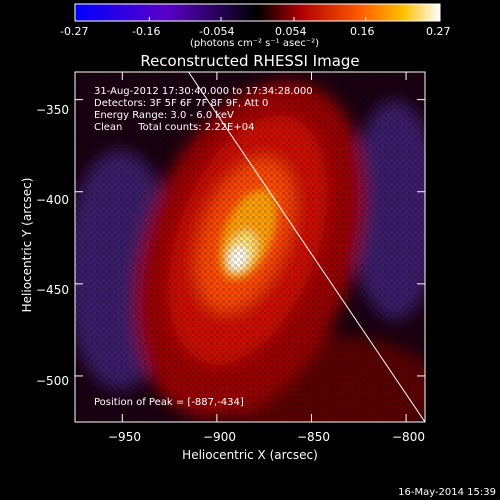 The height and width of the screenshot is (500, 500). What do you see at coordinates (174, 127) in the screenshot?
I see `info-line-clean: Clean Total counts: 2.22E+04` at bounding box center [174, 127].